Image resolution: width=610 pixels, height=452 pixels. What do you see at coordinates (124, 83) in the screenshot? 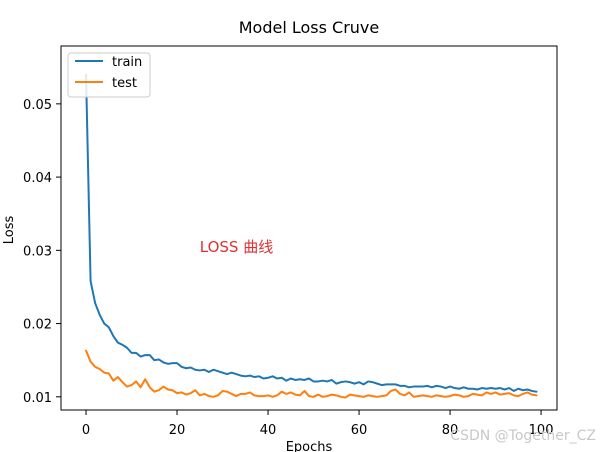
I see `legend-label-test: test` at bounding box center [124, 83].